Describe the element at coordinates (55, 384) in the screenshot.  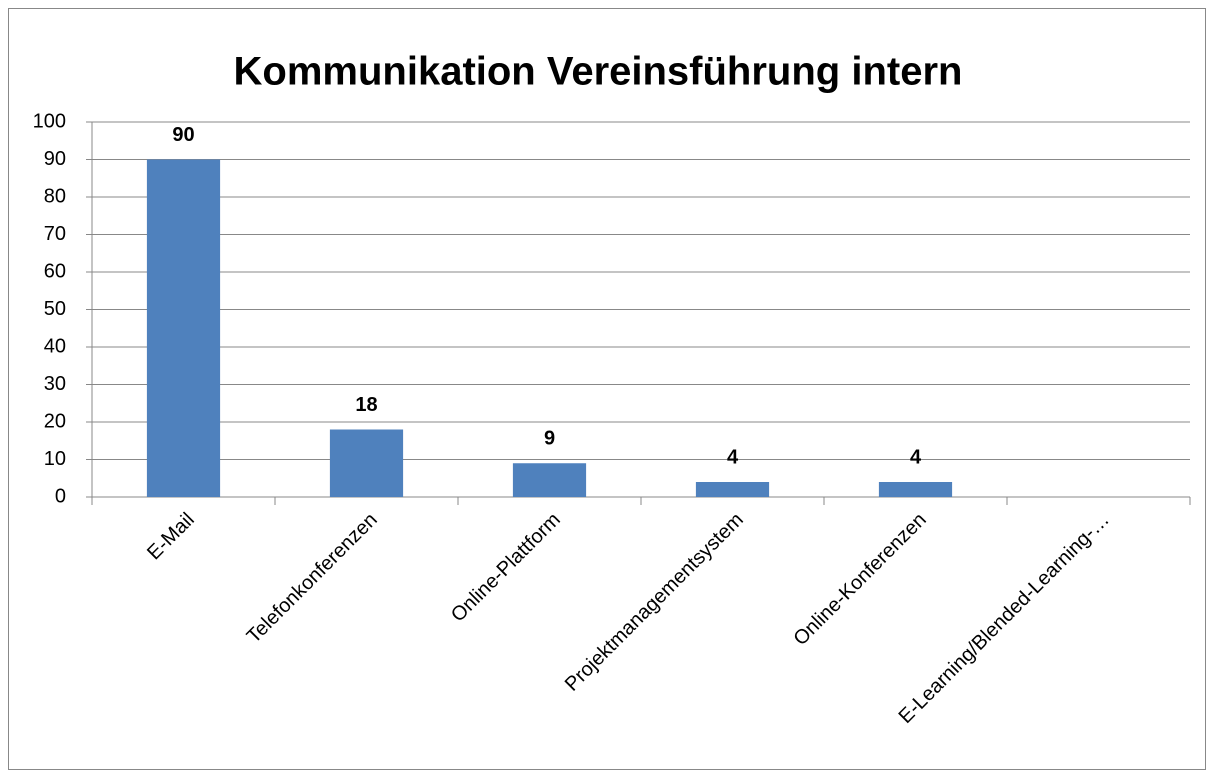
I see `y-tick-label: 30` at that location.